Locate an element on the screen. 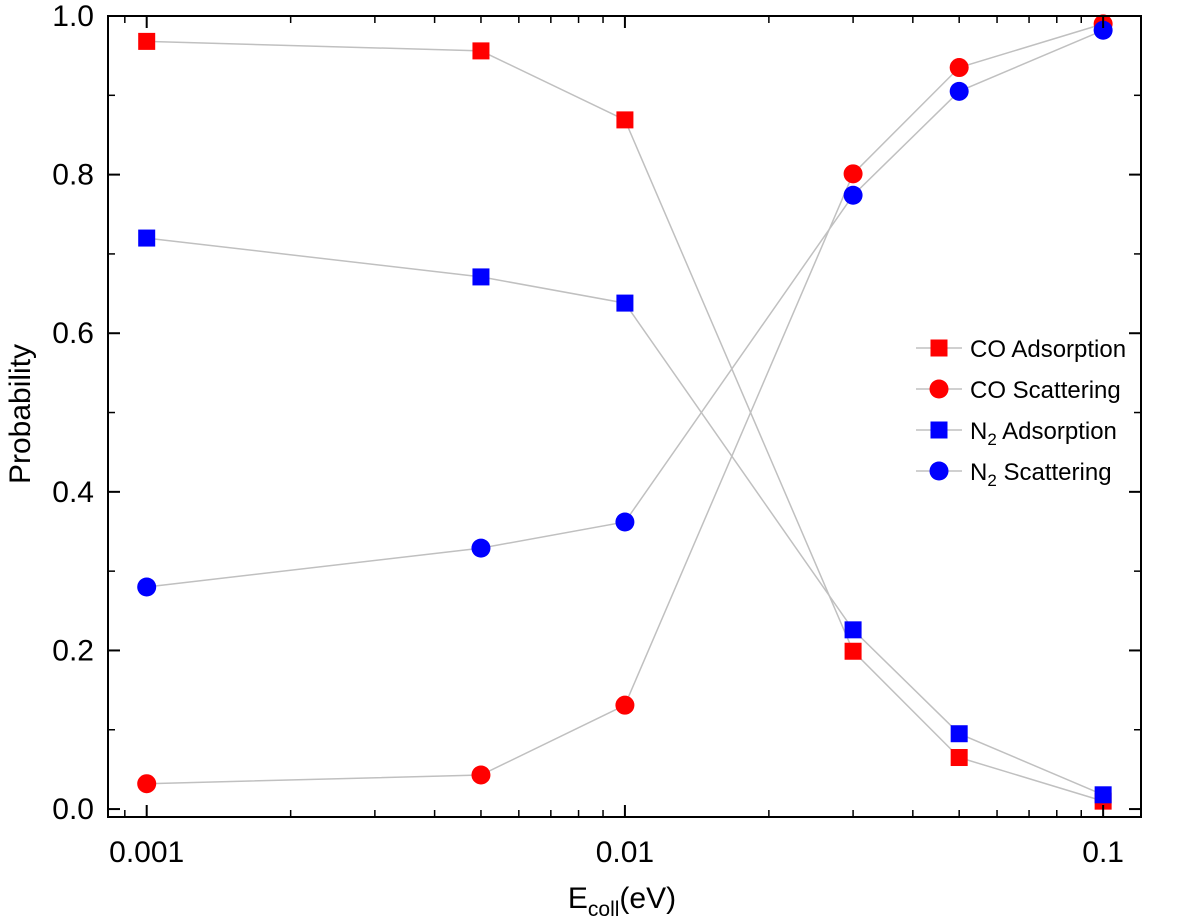  y-axis-tick-labels: 0.0 0.2 0.4 0.6 0.8 1.0 is located at coordinates (73, 413).